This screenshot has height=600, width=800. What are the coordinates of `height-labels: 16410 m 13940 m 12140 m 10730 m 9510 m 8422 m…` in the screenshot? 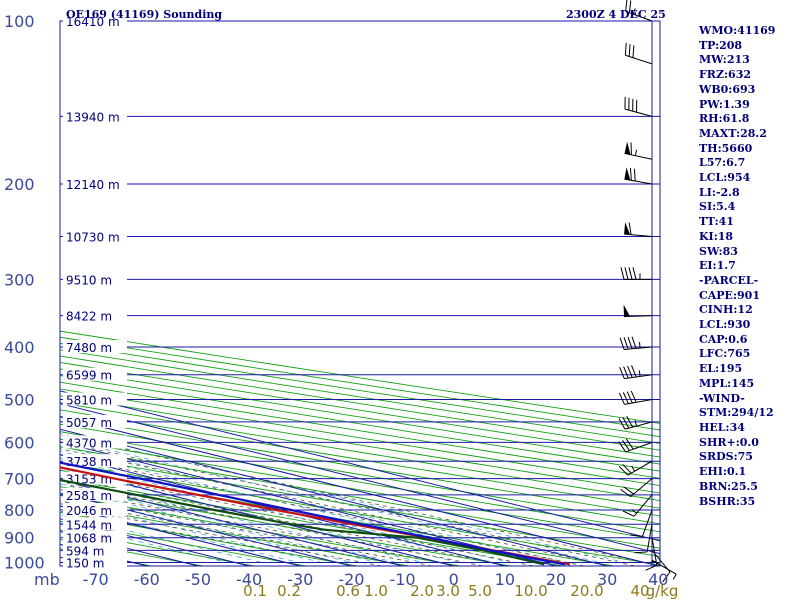 It's located at (95, 292).